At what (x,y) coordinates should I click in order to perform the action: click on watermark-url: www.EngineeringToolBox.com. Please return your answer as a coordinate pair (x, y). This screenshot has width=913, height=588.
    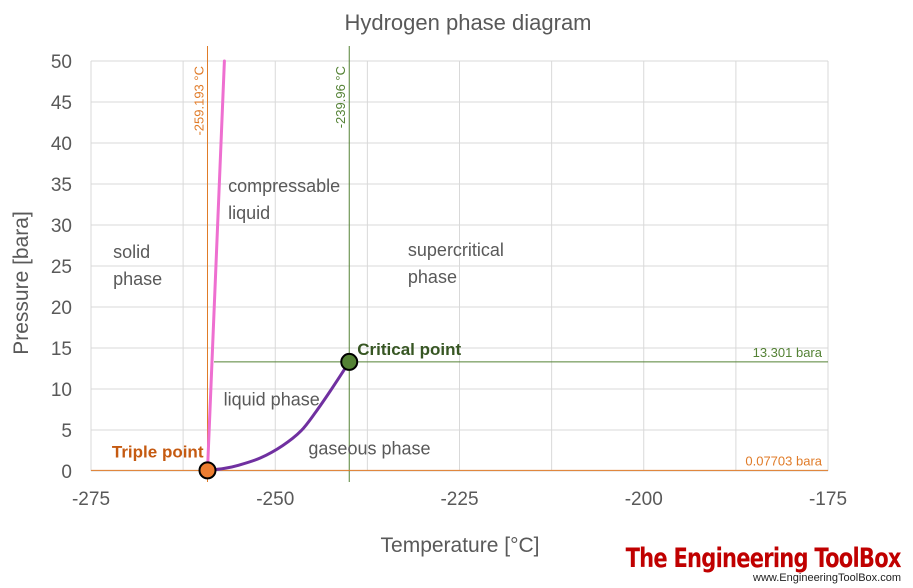
    Looking at the image, I should click on (827, 578).